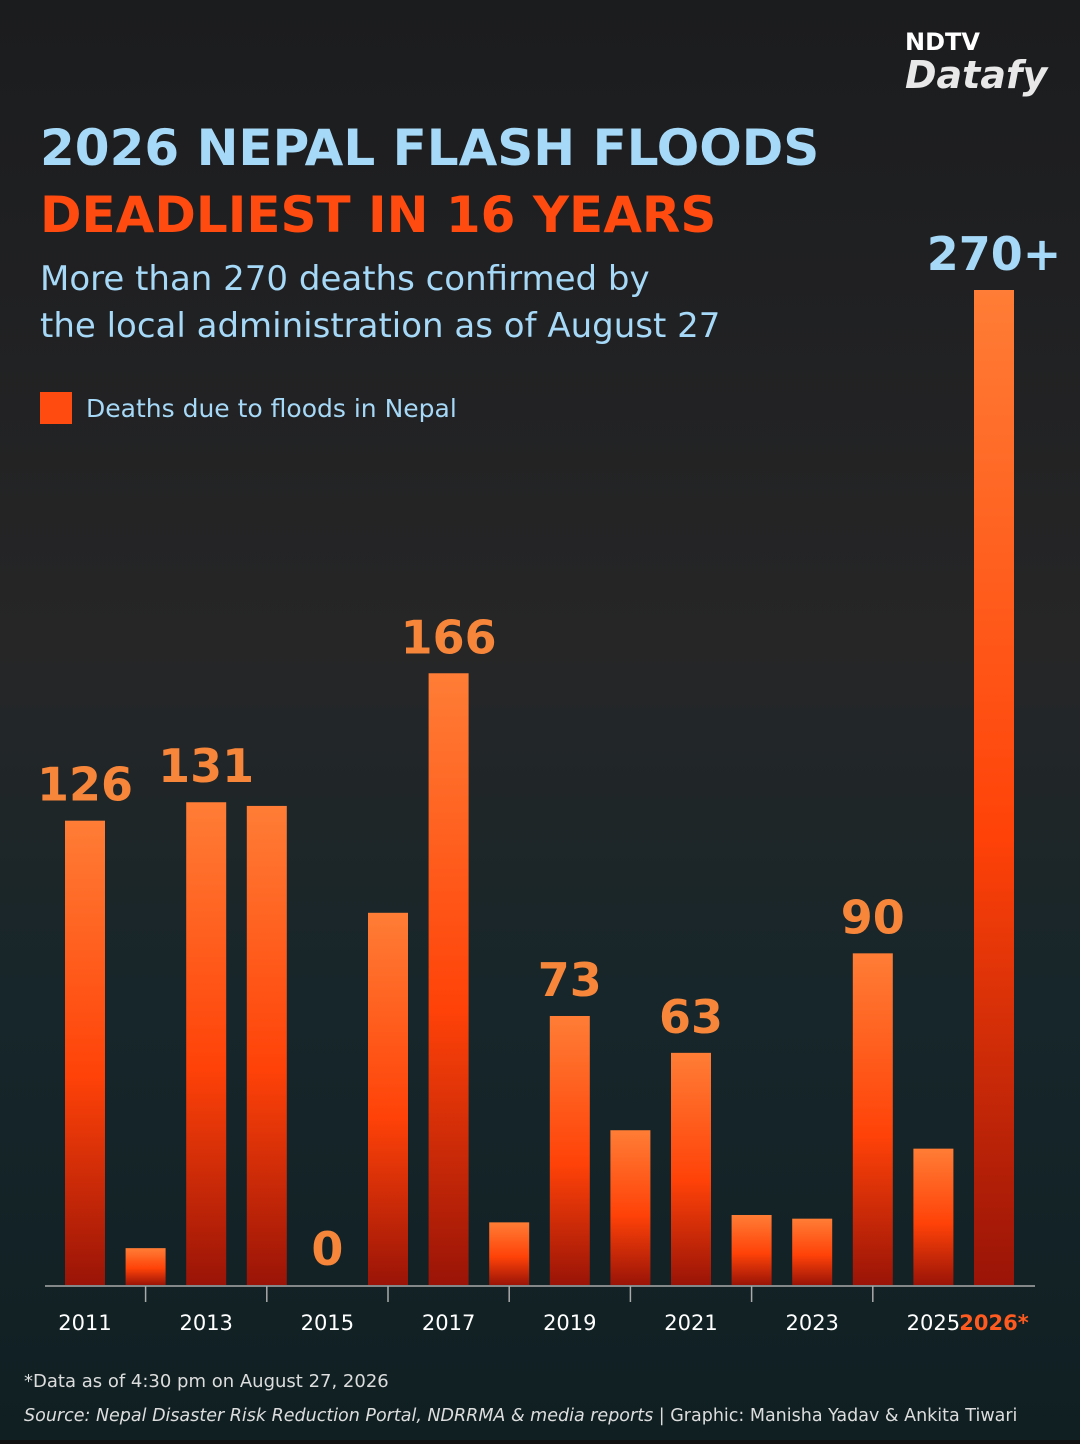 The width and height of the screenshot is (1080, 1444). Describe the element at coordinates (345, 279) in the screenshot. I see `subtitle: More than 270 deaths confirmed by` at that location.